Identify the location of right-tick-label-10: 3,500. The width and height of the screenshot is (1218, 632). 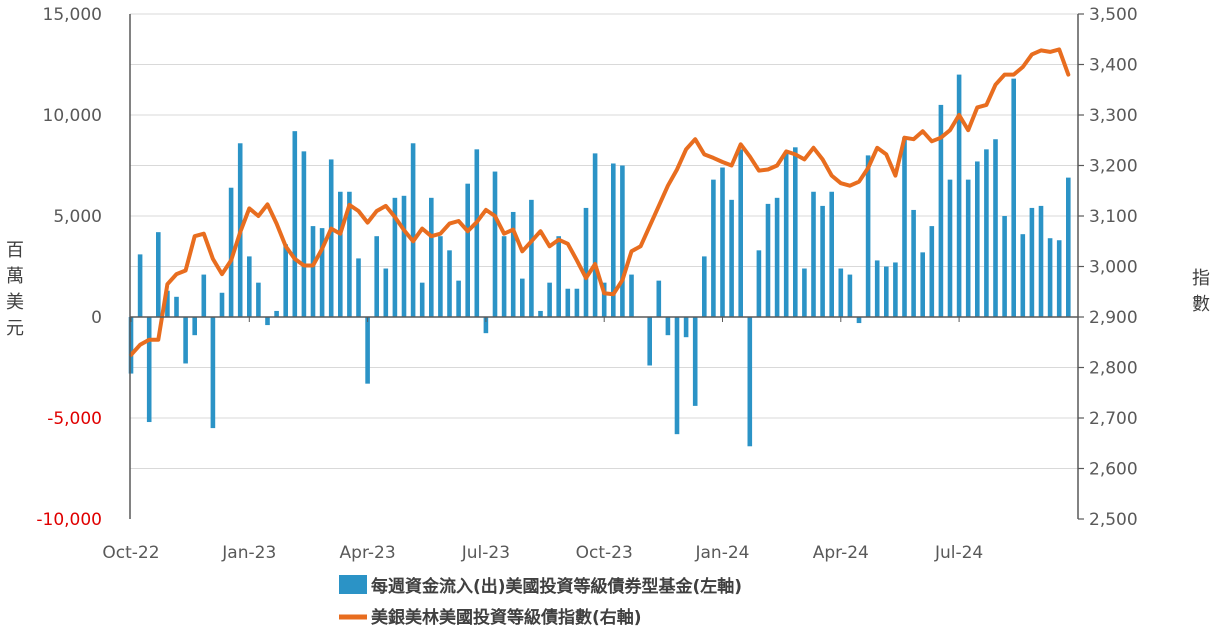
(1113, 15).